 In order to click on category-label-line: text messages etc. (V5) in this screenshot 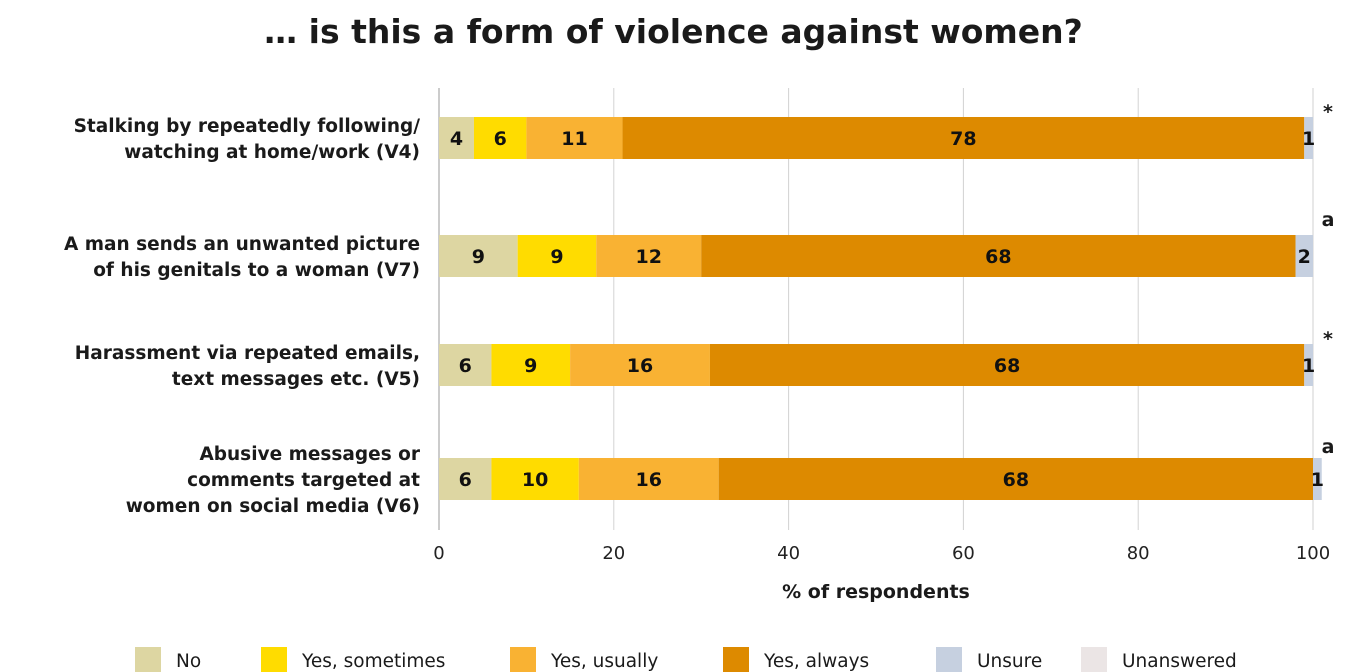, I will do `click(296, 379)`.